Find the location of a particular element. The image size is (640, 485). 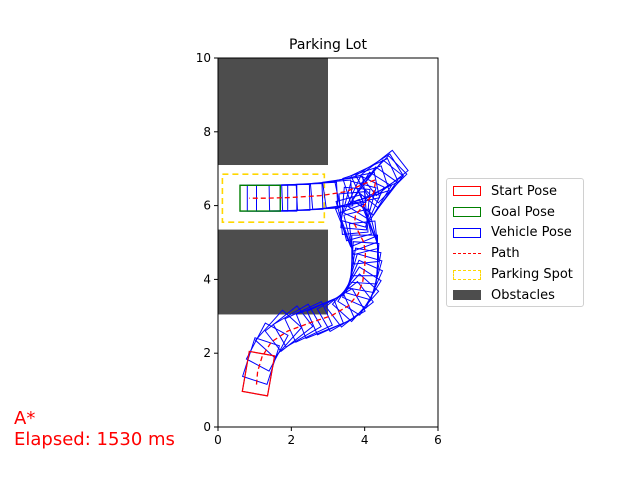

goal-pose is located at coordinates (260, 198).